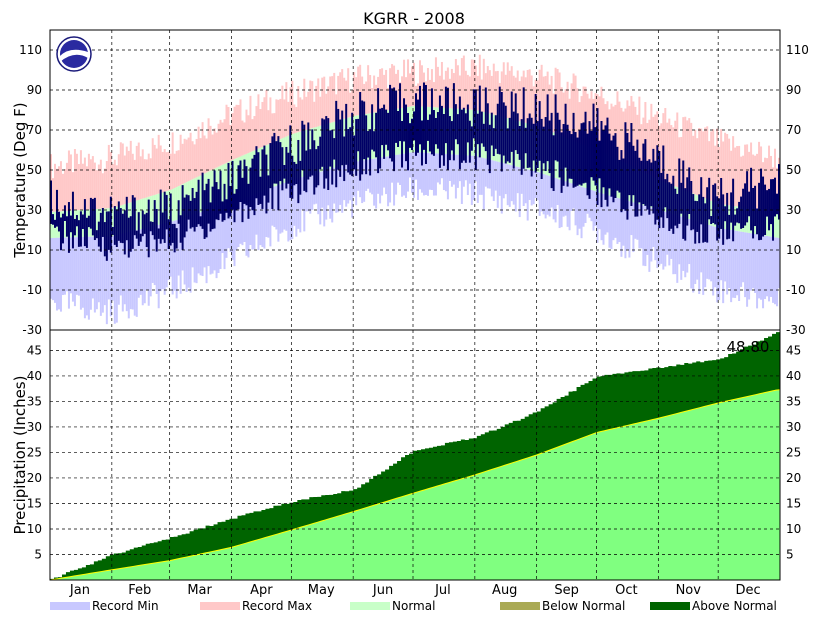 The height and width of the screenshot is (620, 829). Describe the element at coordinates (34, 401) in the screenshot. I see `y-tick-label-left: 35` at that location.